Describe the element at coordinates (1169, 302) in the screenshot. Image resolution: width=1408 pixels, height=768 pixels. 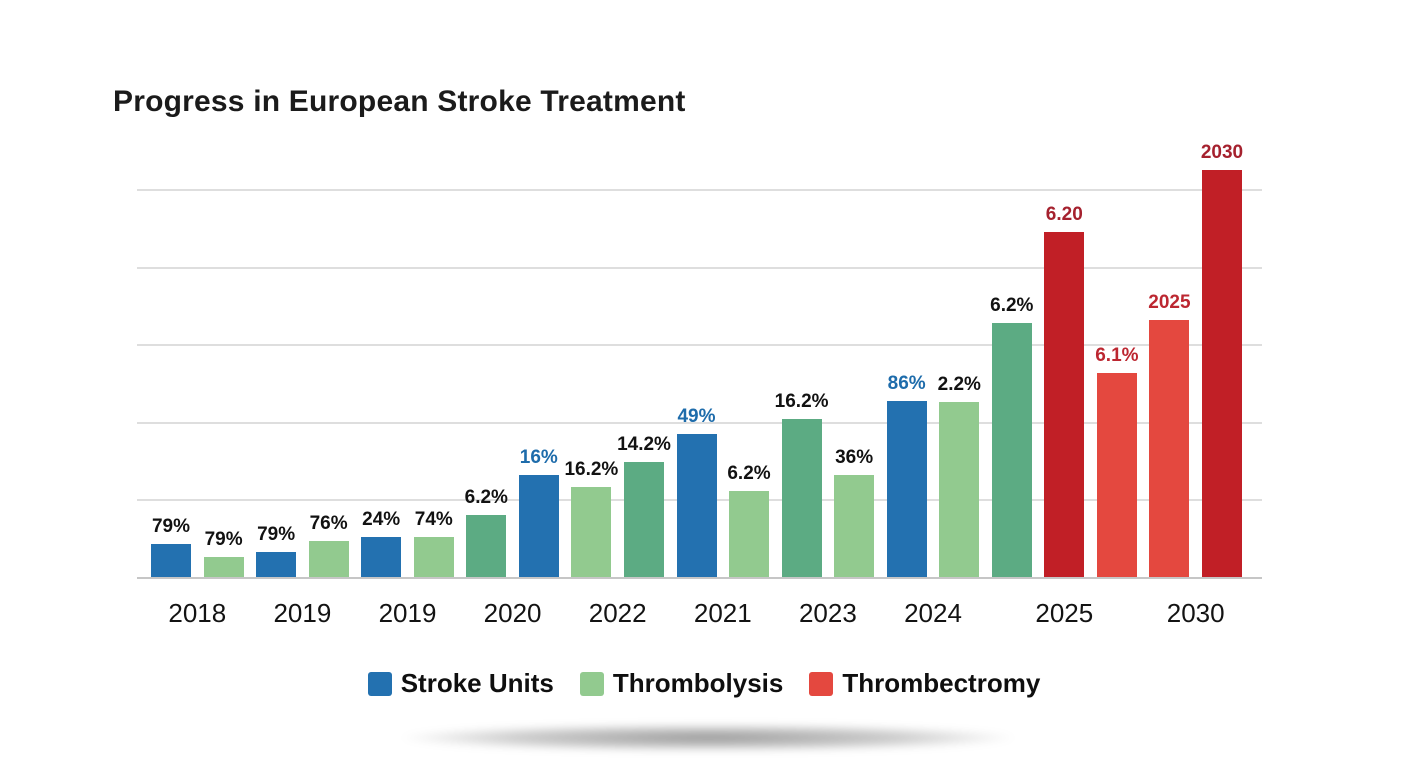
I see `bar-value-label: 2025` at that location.